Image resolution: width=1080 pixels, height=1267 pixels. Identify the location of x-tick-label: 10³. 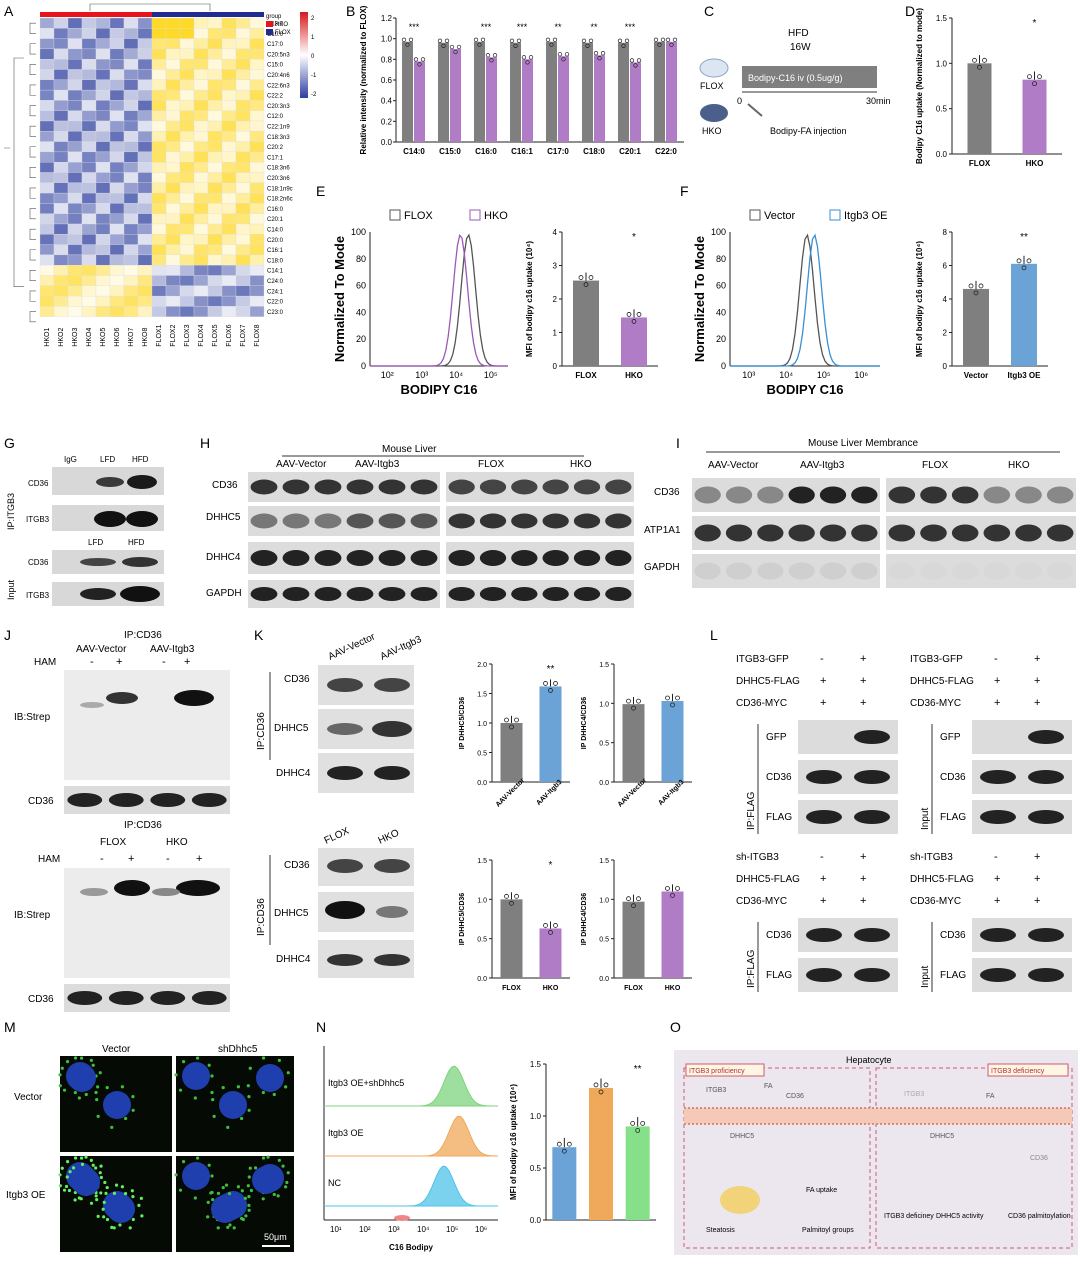
(748, 375).